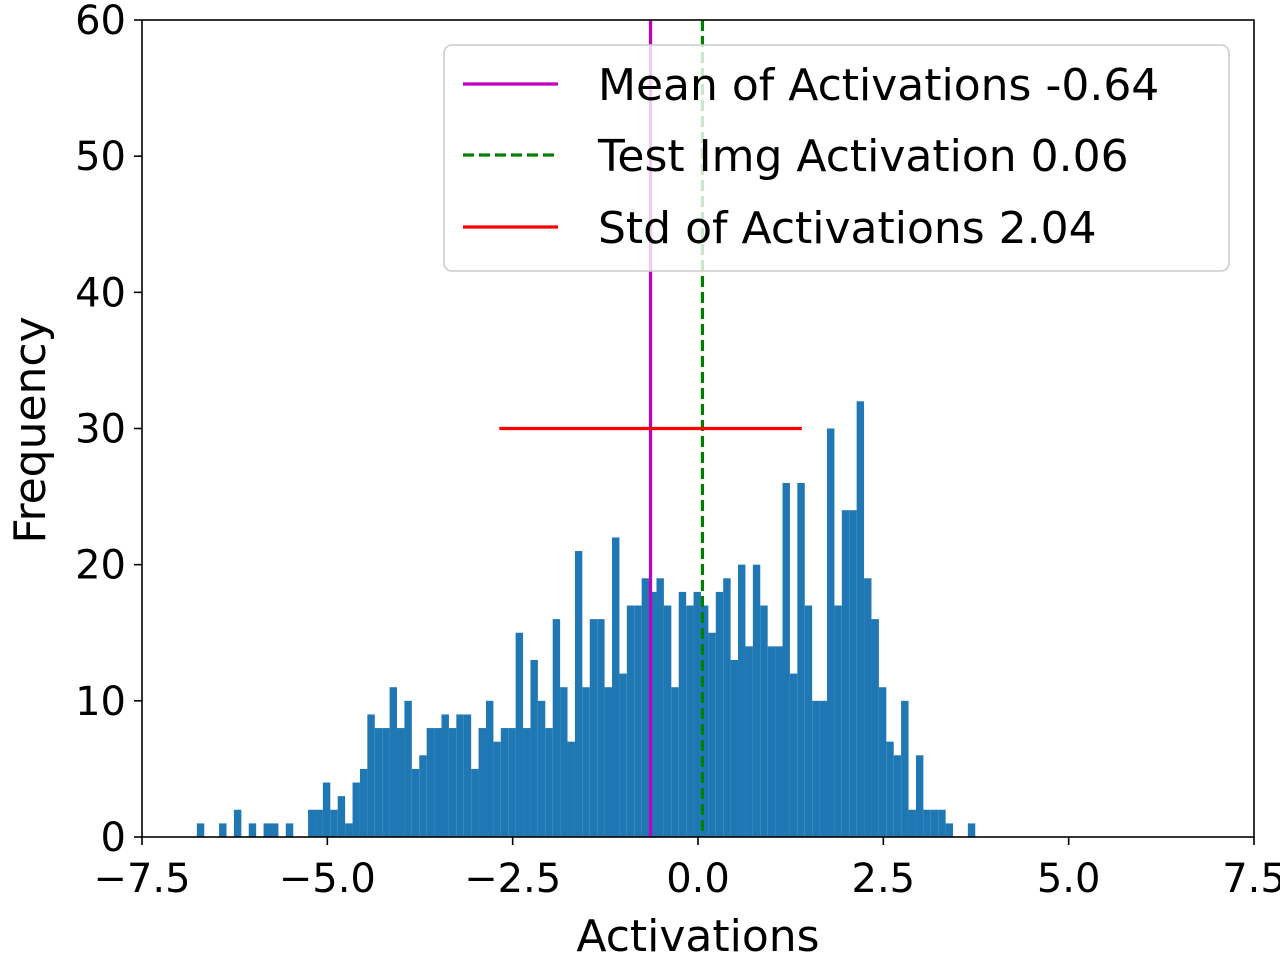  What do you see at coordinates (100, 702) in the screenshot?
I see `y-tick-label: 10` at bounding box center [100, 702].